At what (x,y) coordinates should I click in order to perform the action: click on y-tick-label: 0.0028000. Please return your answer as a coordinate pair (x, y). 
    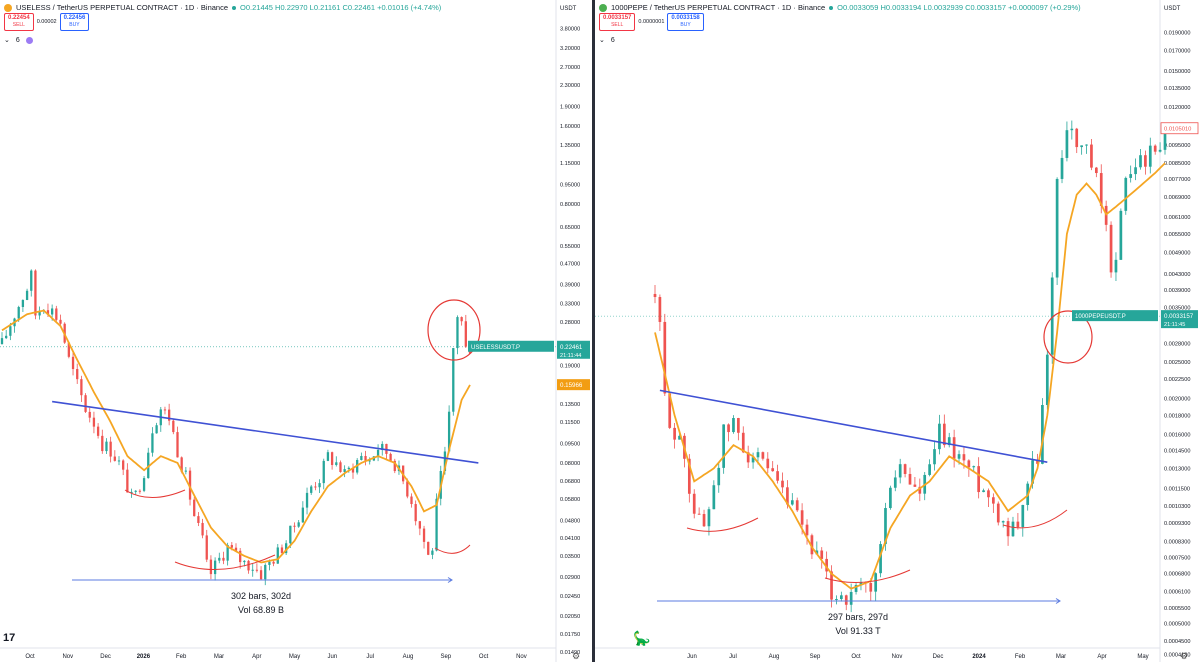
    Looking at the image, I should click on (1177, 345).